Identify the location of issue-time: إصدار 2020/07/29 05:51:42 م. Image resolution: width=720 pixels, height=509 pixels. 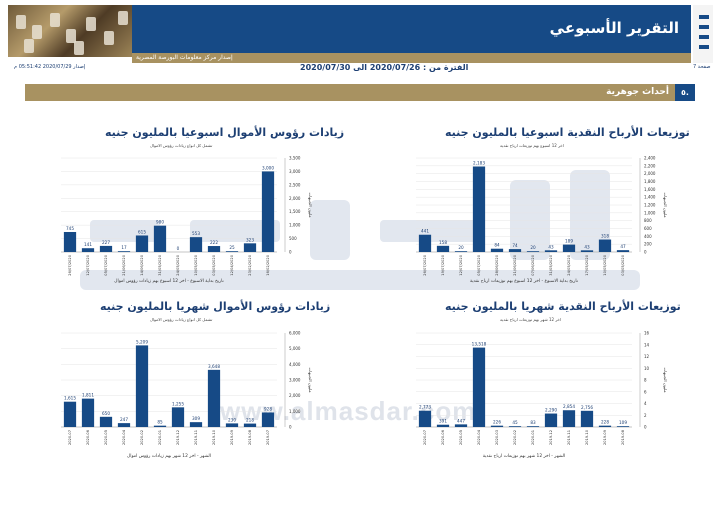
(50, 67).